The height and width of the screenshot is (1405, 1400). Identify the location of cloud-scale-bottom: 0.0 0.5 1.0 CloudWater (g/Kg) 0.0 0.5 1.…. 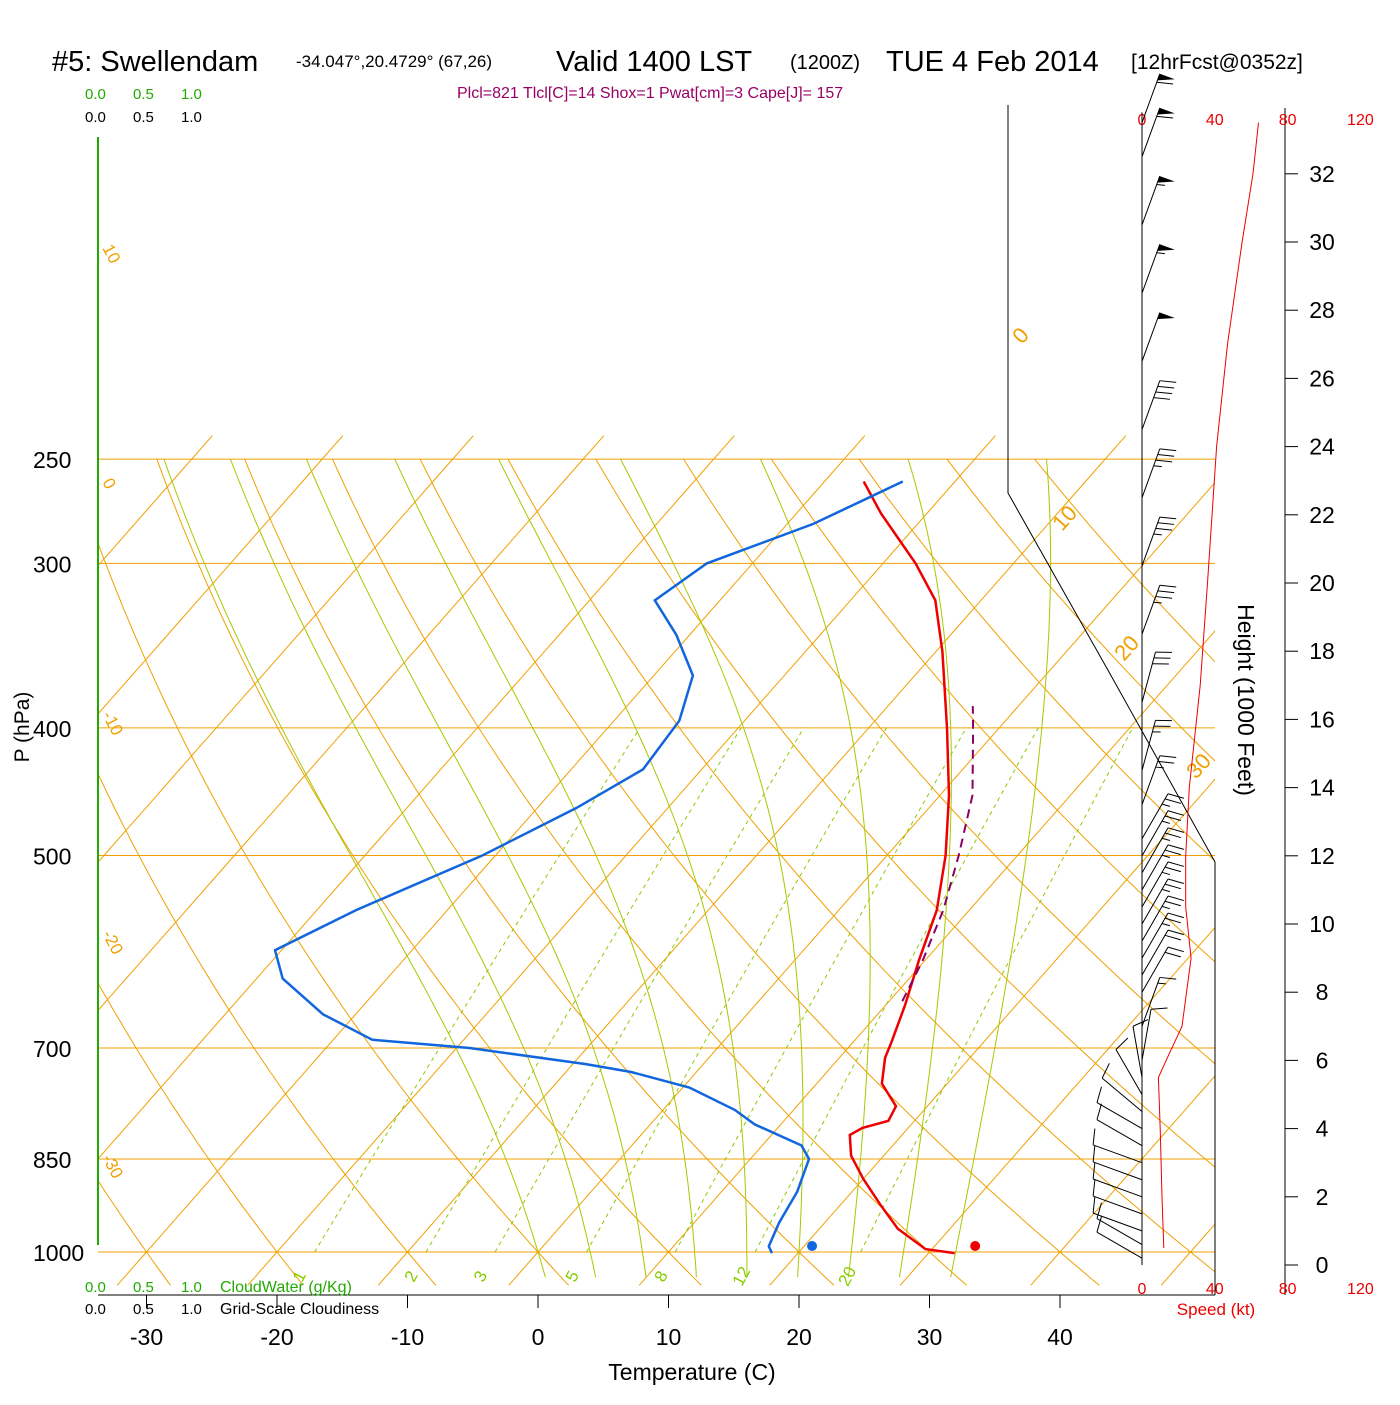
(232, 1298).